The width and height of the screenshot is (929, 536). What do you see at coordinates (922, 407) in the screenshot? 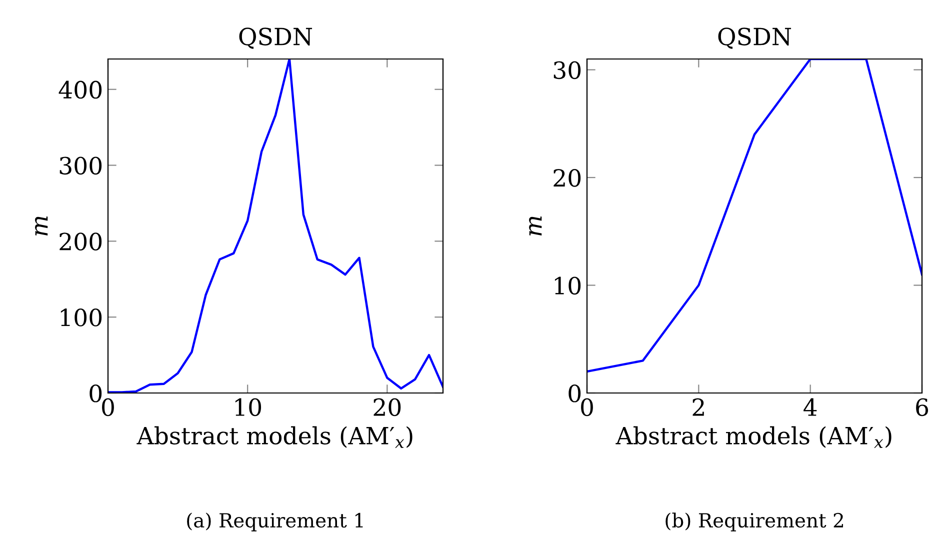
I see `x-tick-label: 6` at bounding box center [922, 407].